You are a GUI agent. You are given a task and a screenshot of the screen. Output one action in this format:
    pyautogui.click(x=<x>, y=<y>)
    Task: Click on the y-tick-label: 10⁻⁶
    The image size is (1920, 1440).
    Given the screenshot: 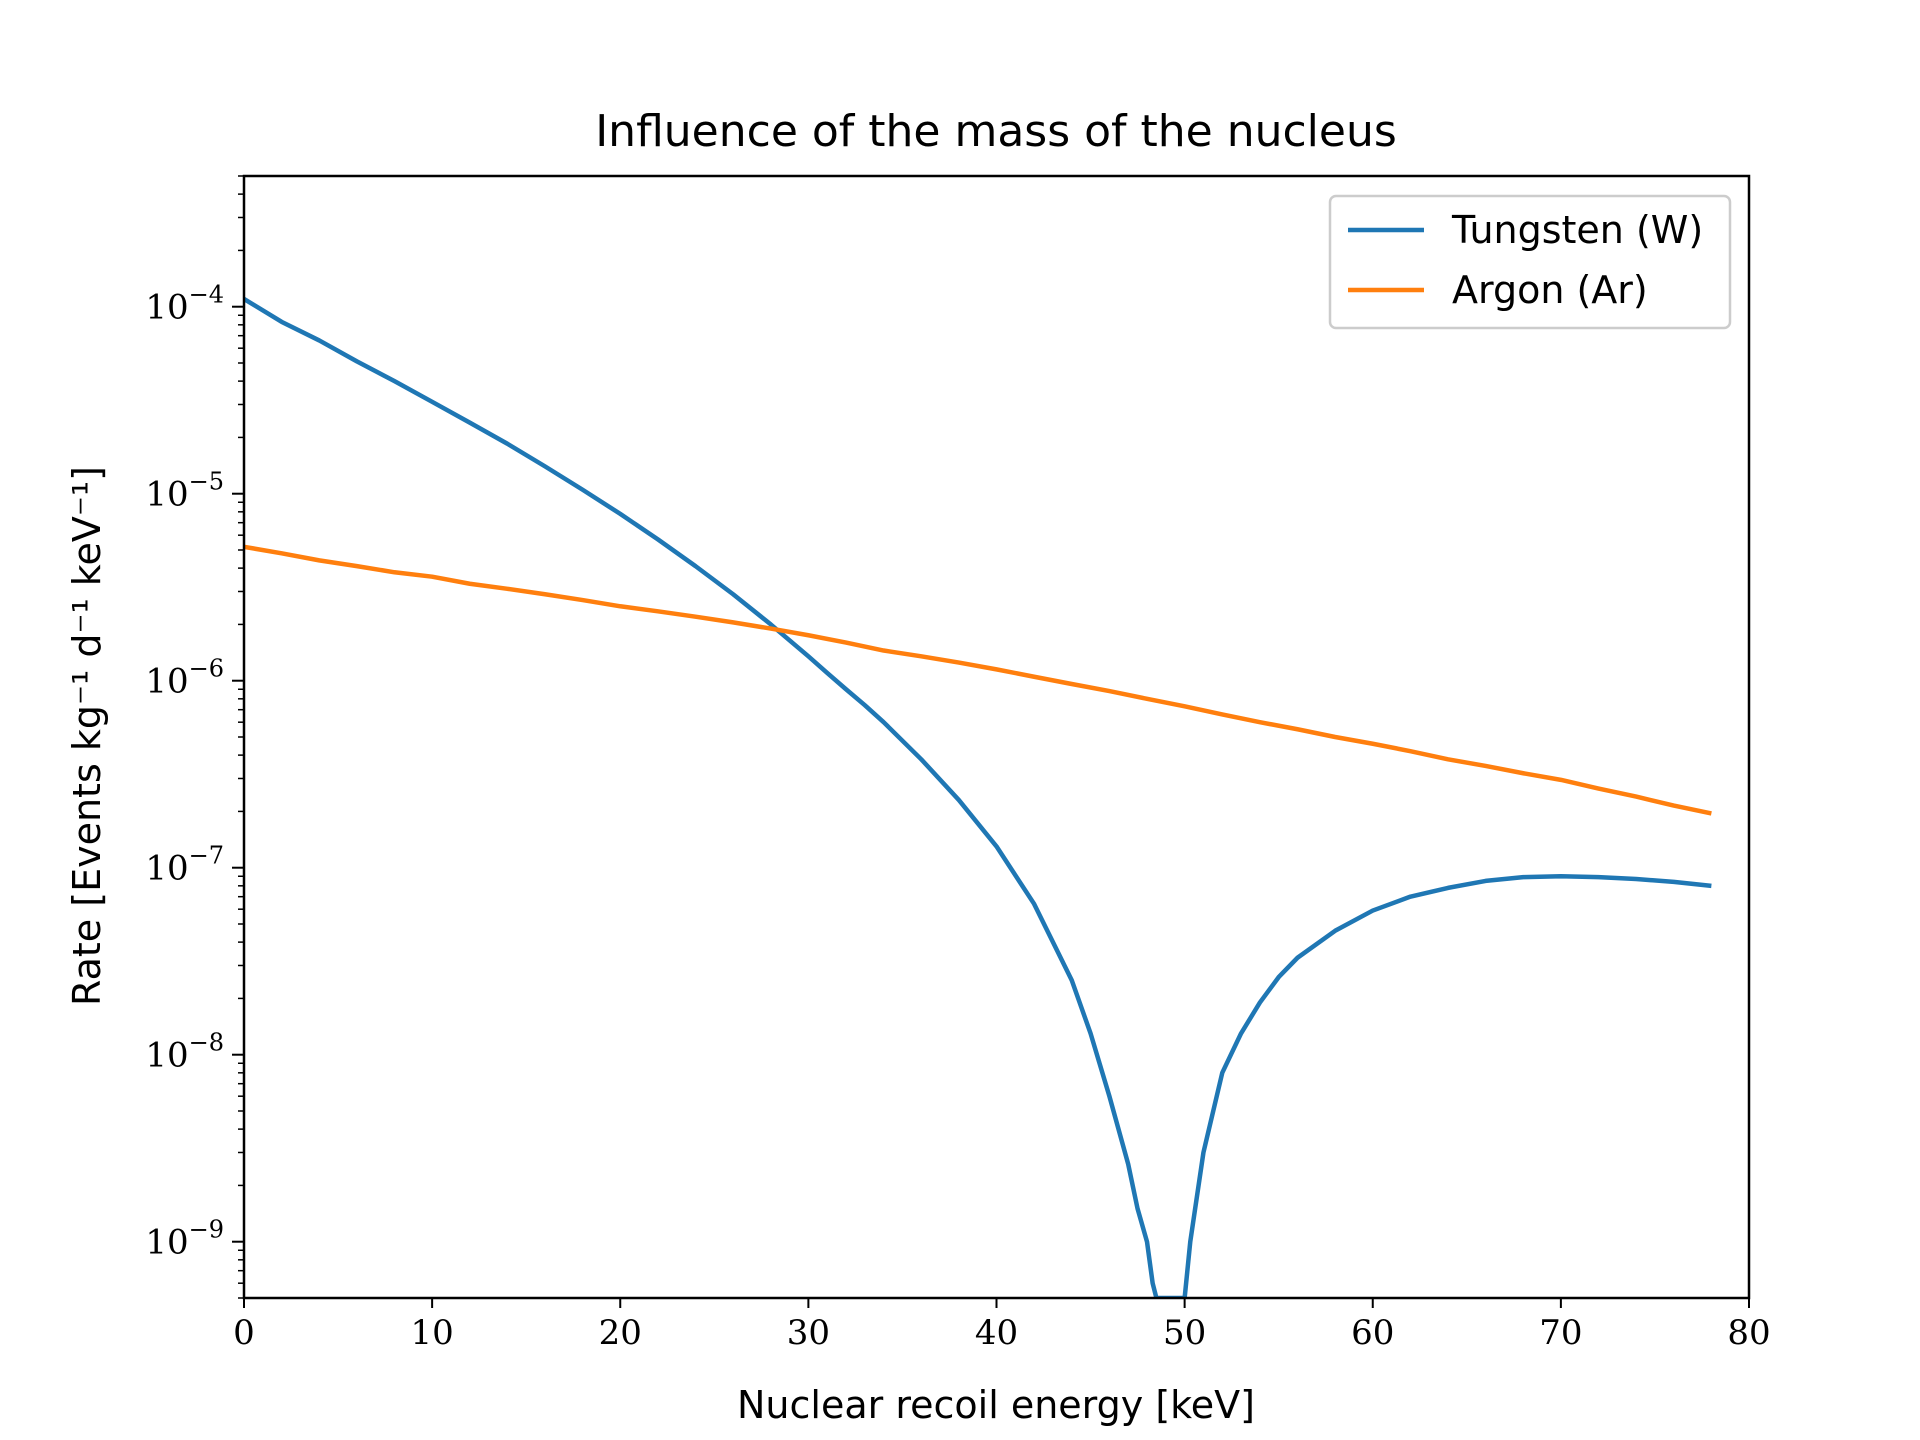 What is the action you would take?
    pyautogui.click(x=184, y=678)
    